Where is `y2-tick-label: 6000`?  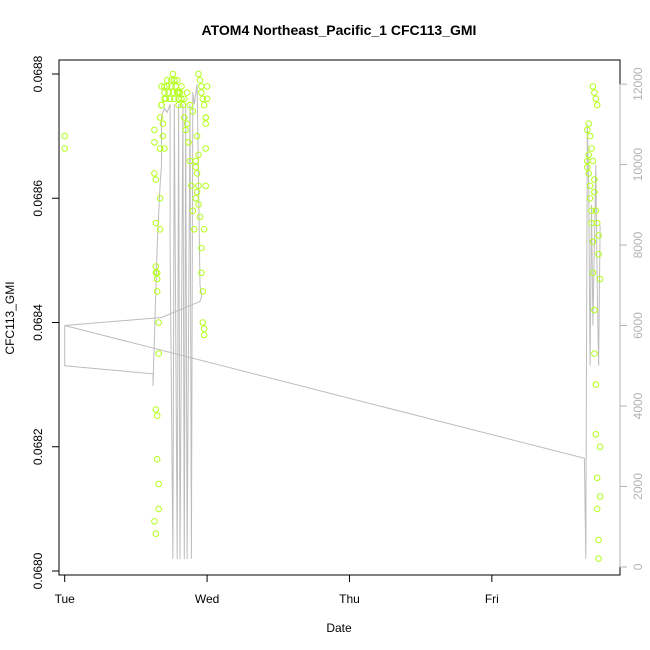 y2-tick-label: 6000 is located at coordinates (638, 325).